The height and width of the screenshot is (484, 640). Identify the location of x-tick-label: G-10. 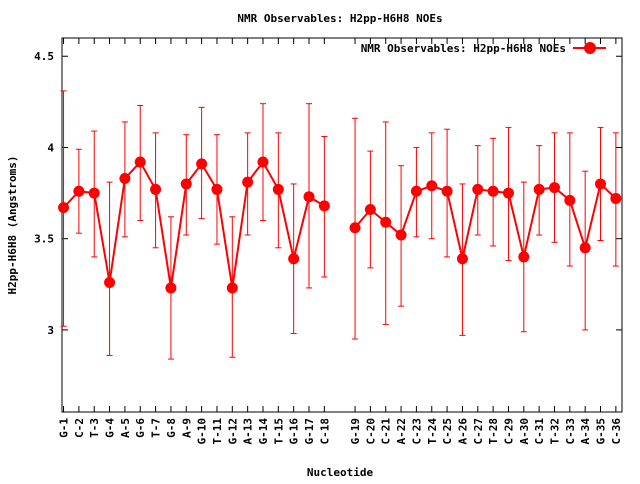
(202, 431).